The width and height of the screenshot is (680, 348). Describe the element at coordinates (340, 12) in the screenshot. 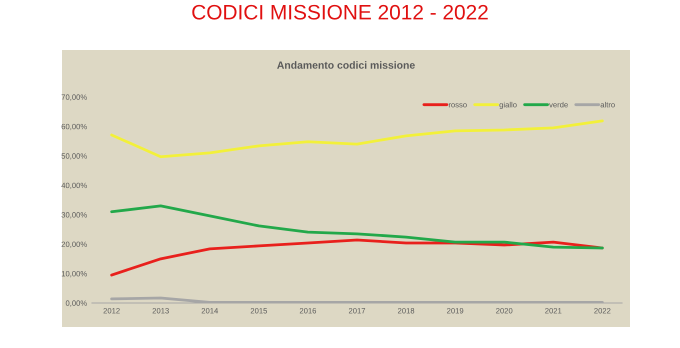

I see `chart-title: CODICI MISSIONE 2012 - 2022` at that location.